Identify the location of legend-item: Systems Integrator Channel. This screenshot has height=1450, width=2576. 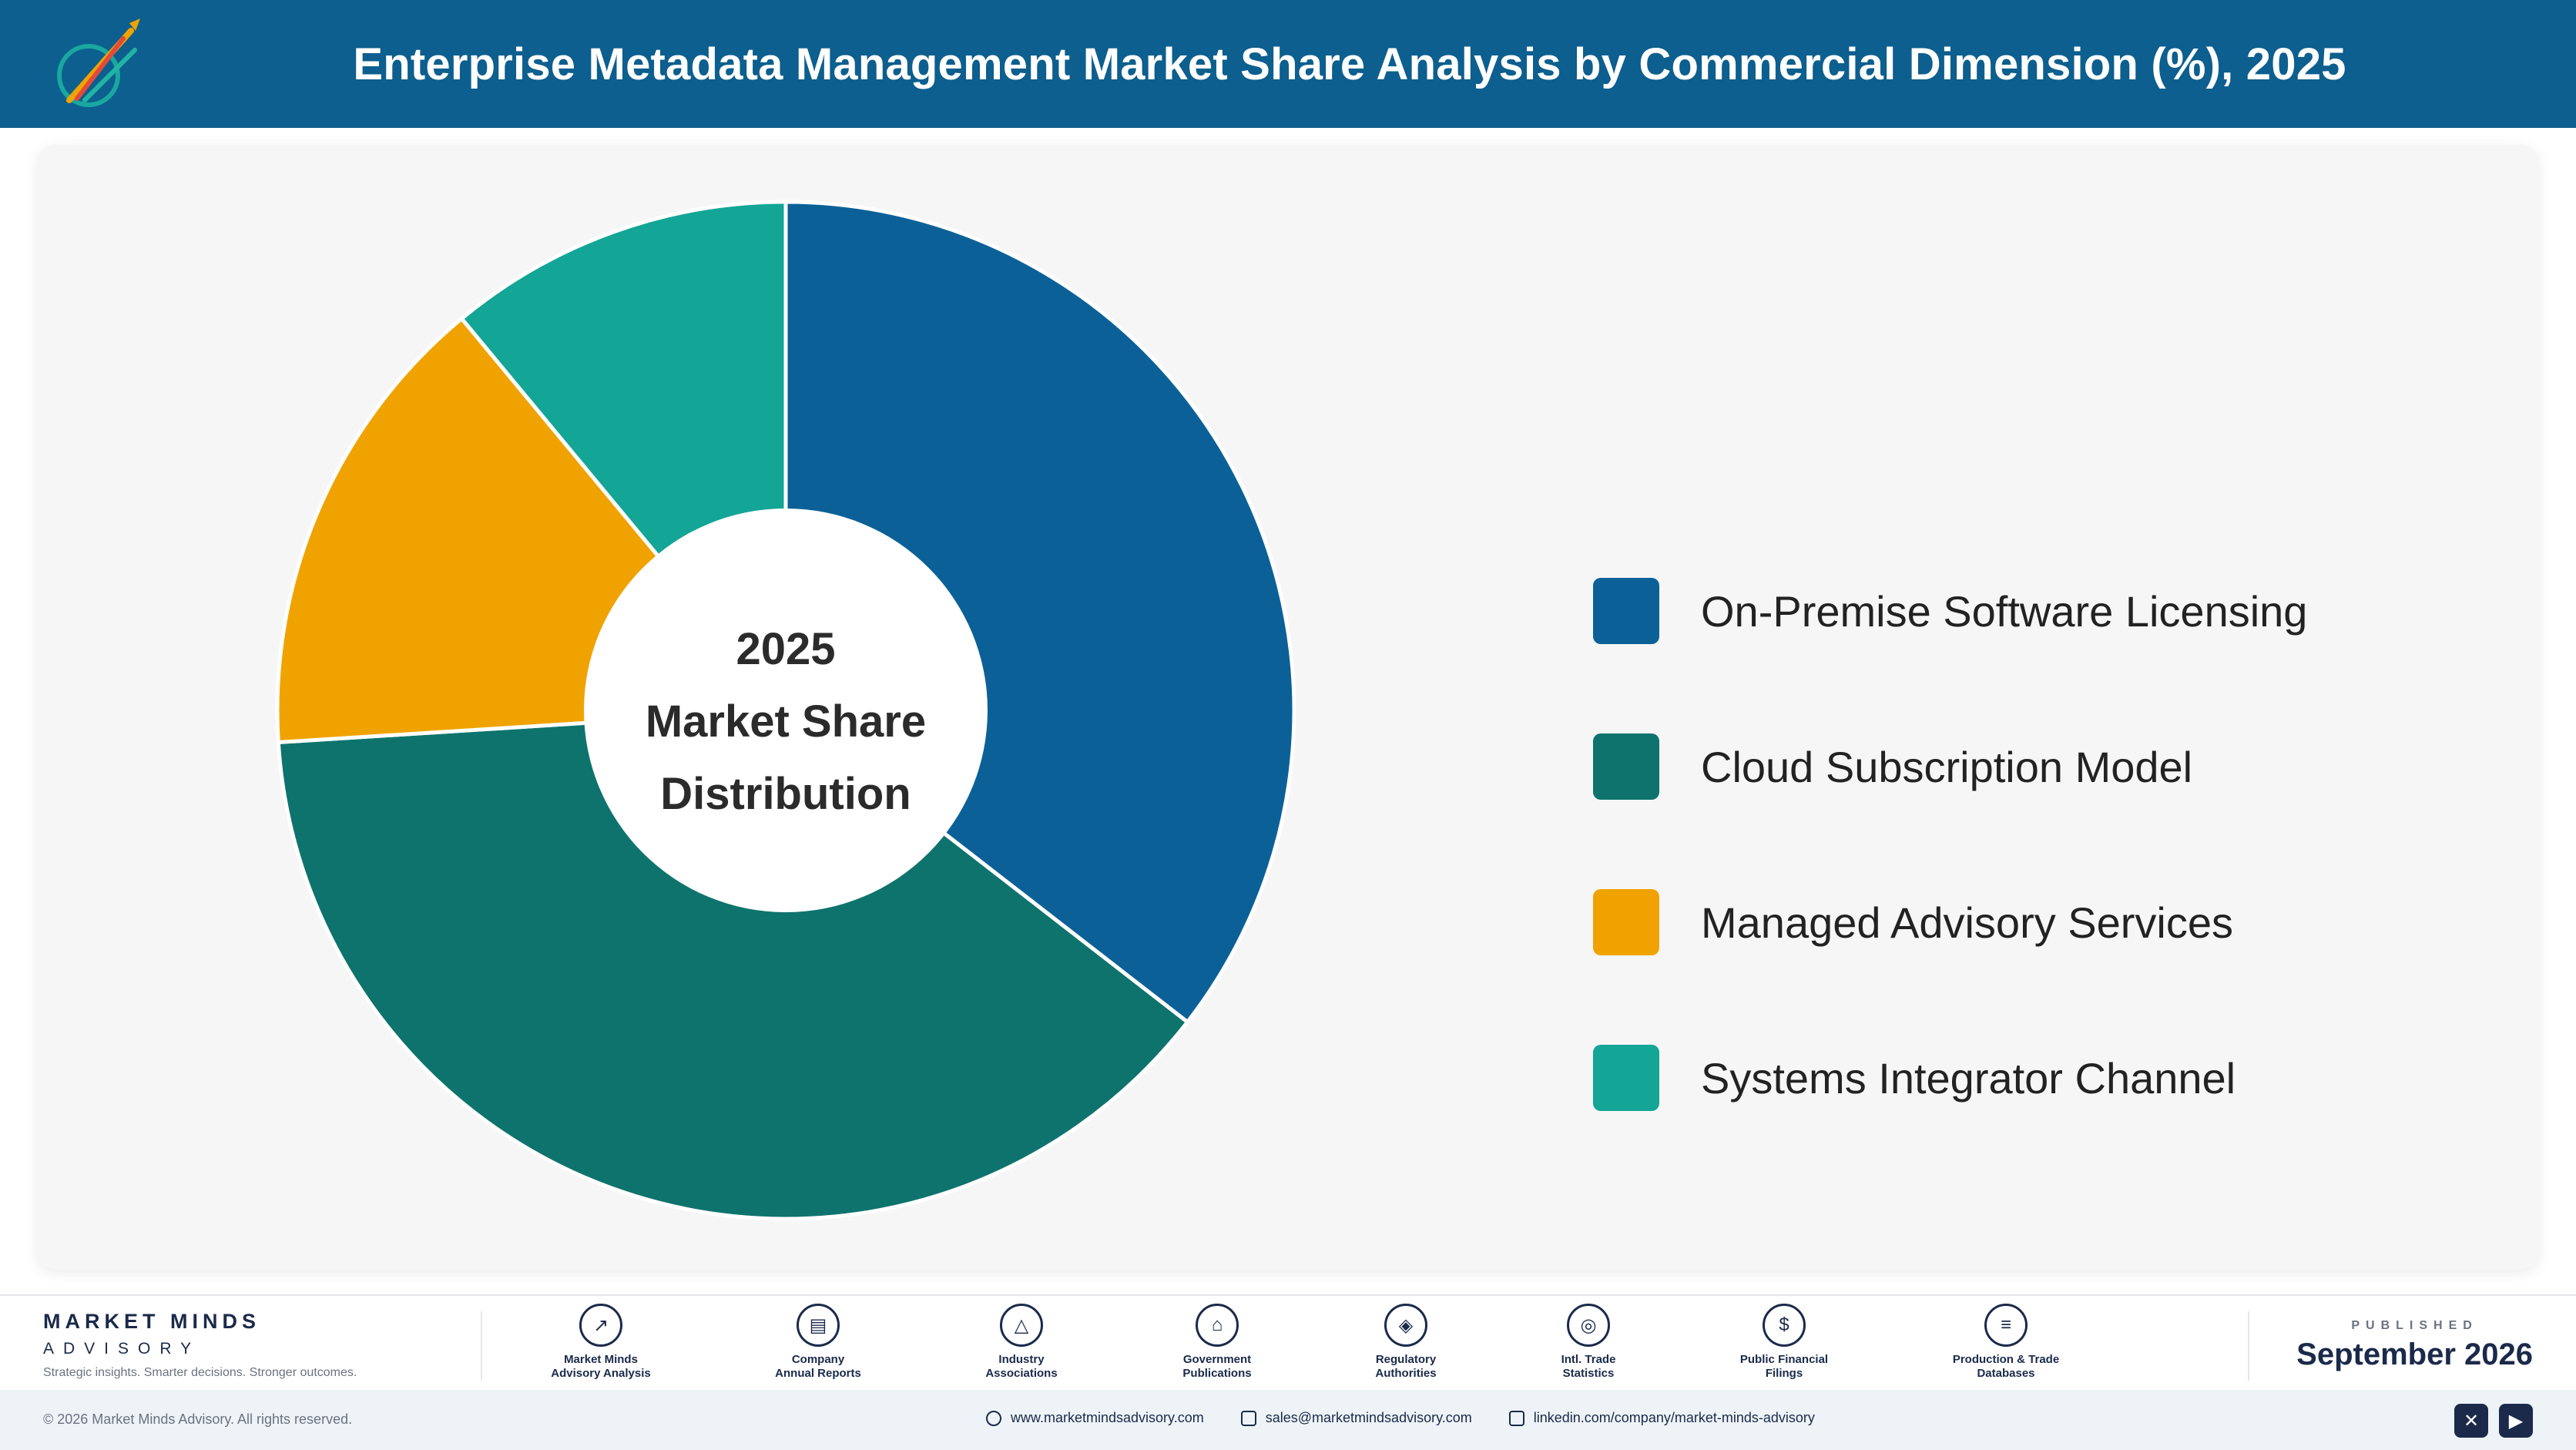
(1914, 1078).